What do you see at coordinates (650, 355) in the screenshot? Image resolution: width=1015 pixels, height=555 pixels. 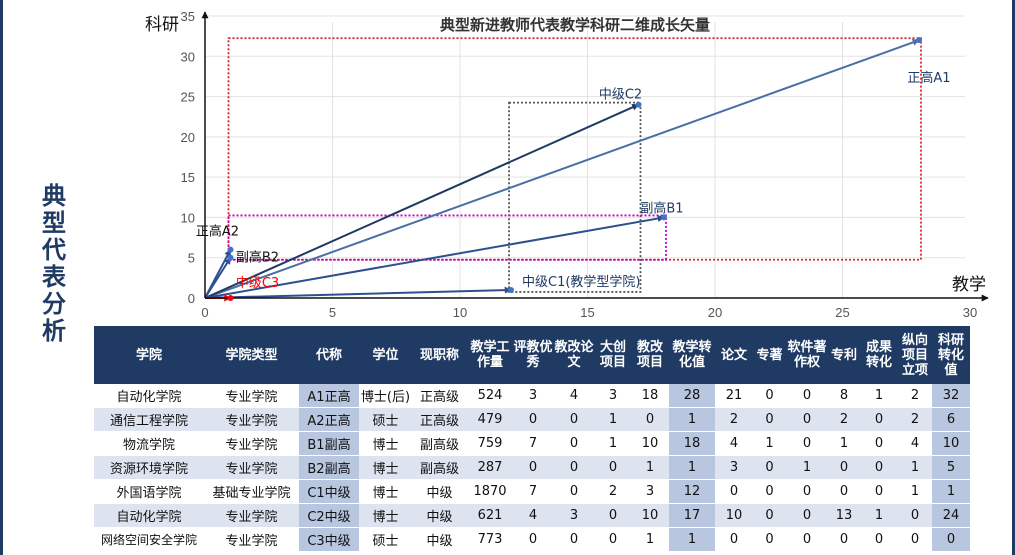 I see `table-header-cell: 教改项目` at bounding box center [650, 355].